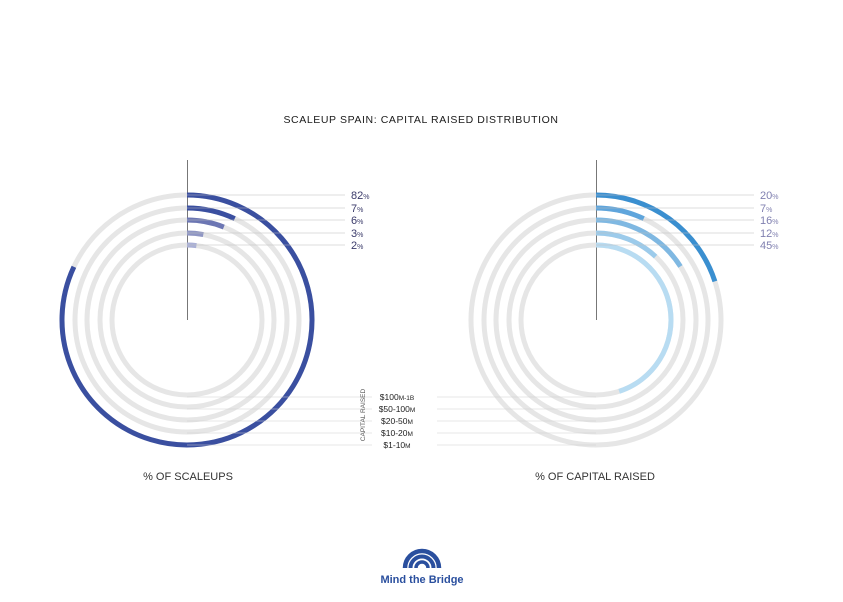 This screenshot has width=843, height=602. What do you see at coordinates (360, 196) in the screenshot?
I see `data-label: 82%` at bounding box center [360, 196].